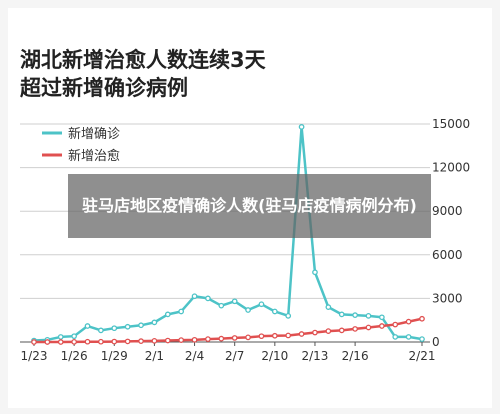 The image size is (500, 414). I want to click on x-tick-label: 2/10, so click(274, 356).